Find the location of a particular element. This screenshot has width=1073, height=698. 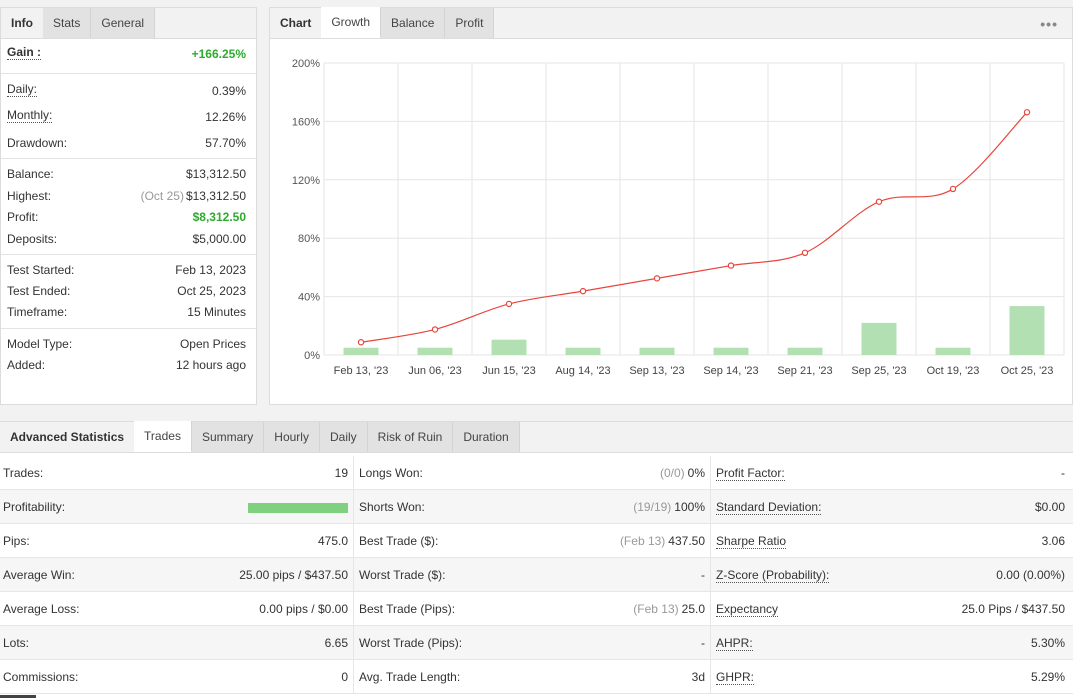

tab-duration: Duration is located at coordinates (486, 437).